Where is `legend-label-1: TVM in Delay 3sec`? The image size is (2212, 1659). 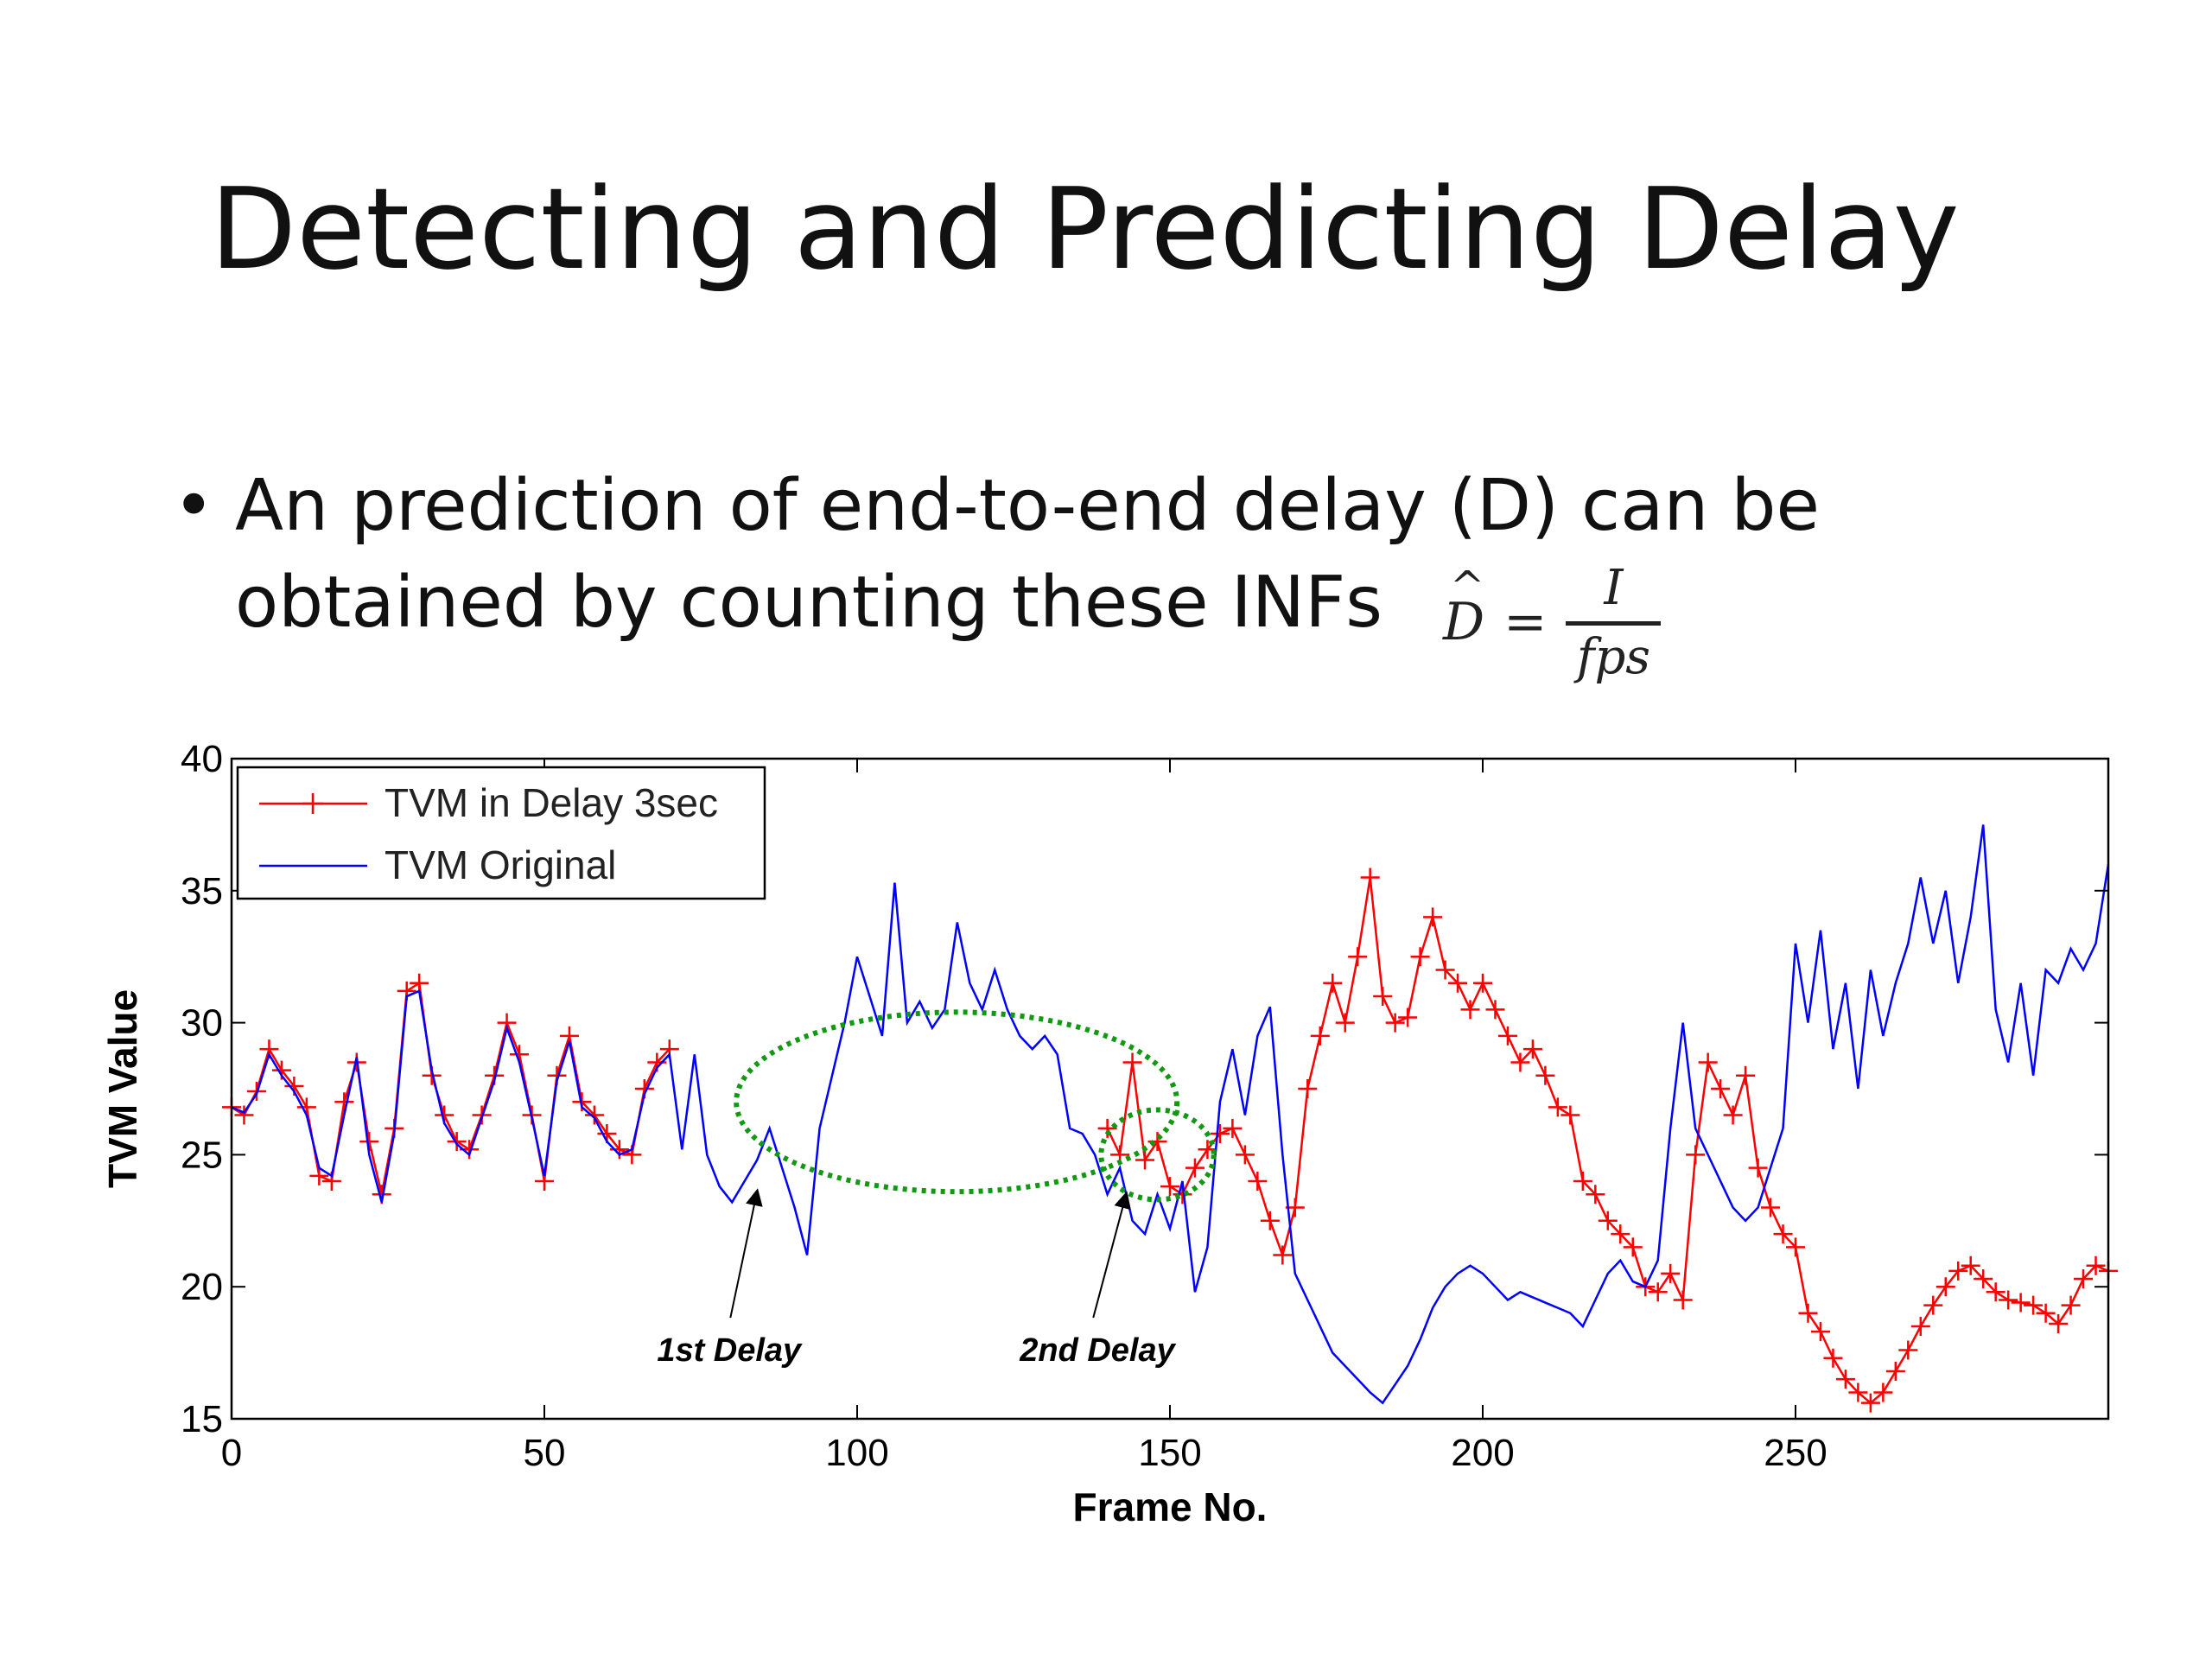 legend-label-1: TVM in Delay 3sec is located at coordinates (551, 802).